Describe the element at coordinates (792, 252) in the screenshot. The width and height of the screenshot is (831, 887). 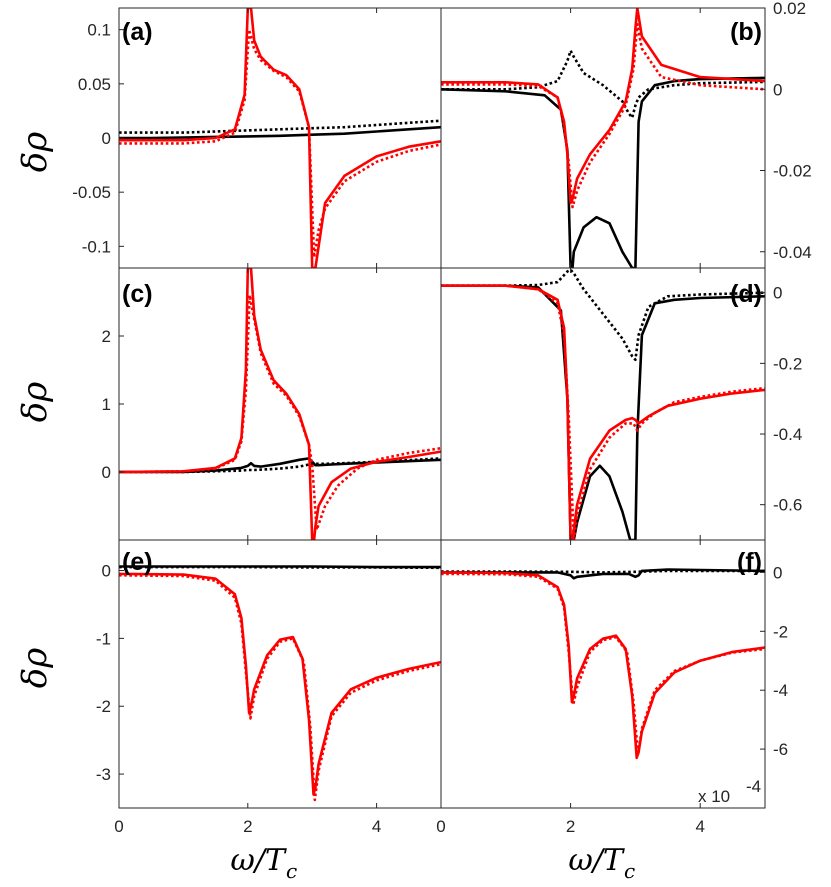
I see `y-tick-label: -0.04` at that location.